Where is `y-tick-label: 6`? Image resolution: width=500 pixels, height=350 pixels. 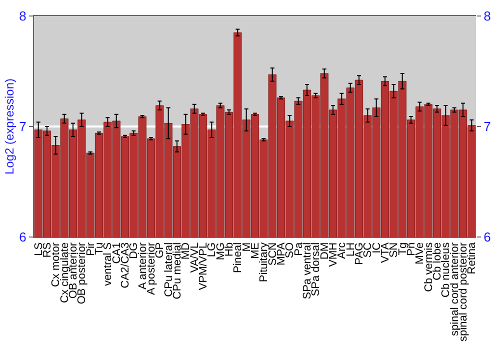 y-tick-label: 6 is located at coordinates (22, 237).